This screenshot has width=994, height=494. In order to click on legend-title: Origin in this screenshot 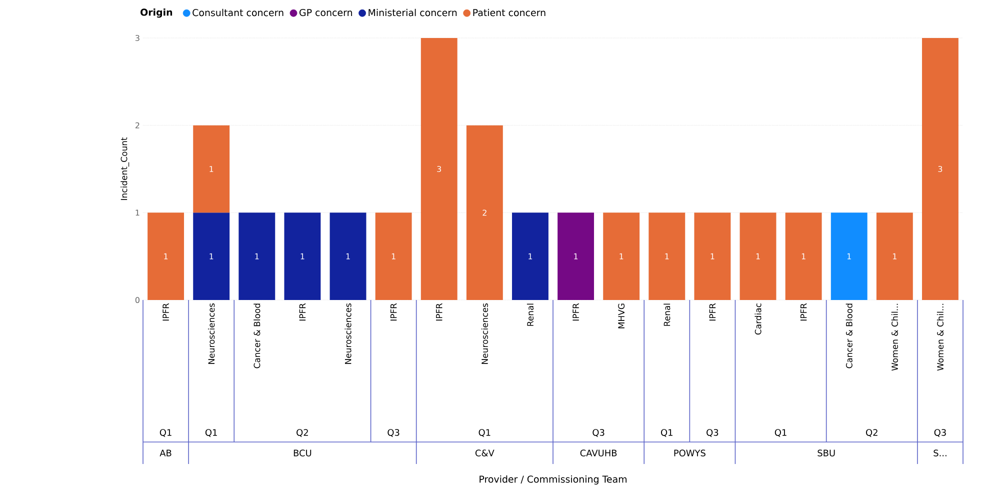, I will do `click(156, 13)`.